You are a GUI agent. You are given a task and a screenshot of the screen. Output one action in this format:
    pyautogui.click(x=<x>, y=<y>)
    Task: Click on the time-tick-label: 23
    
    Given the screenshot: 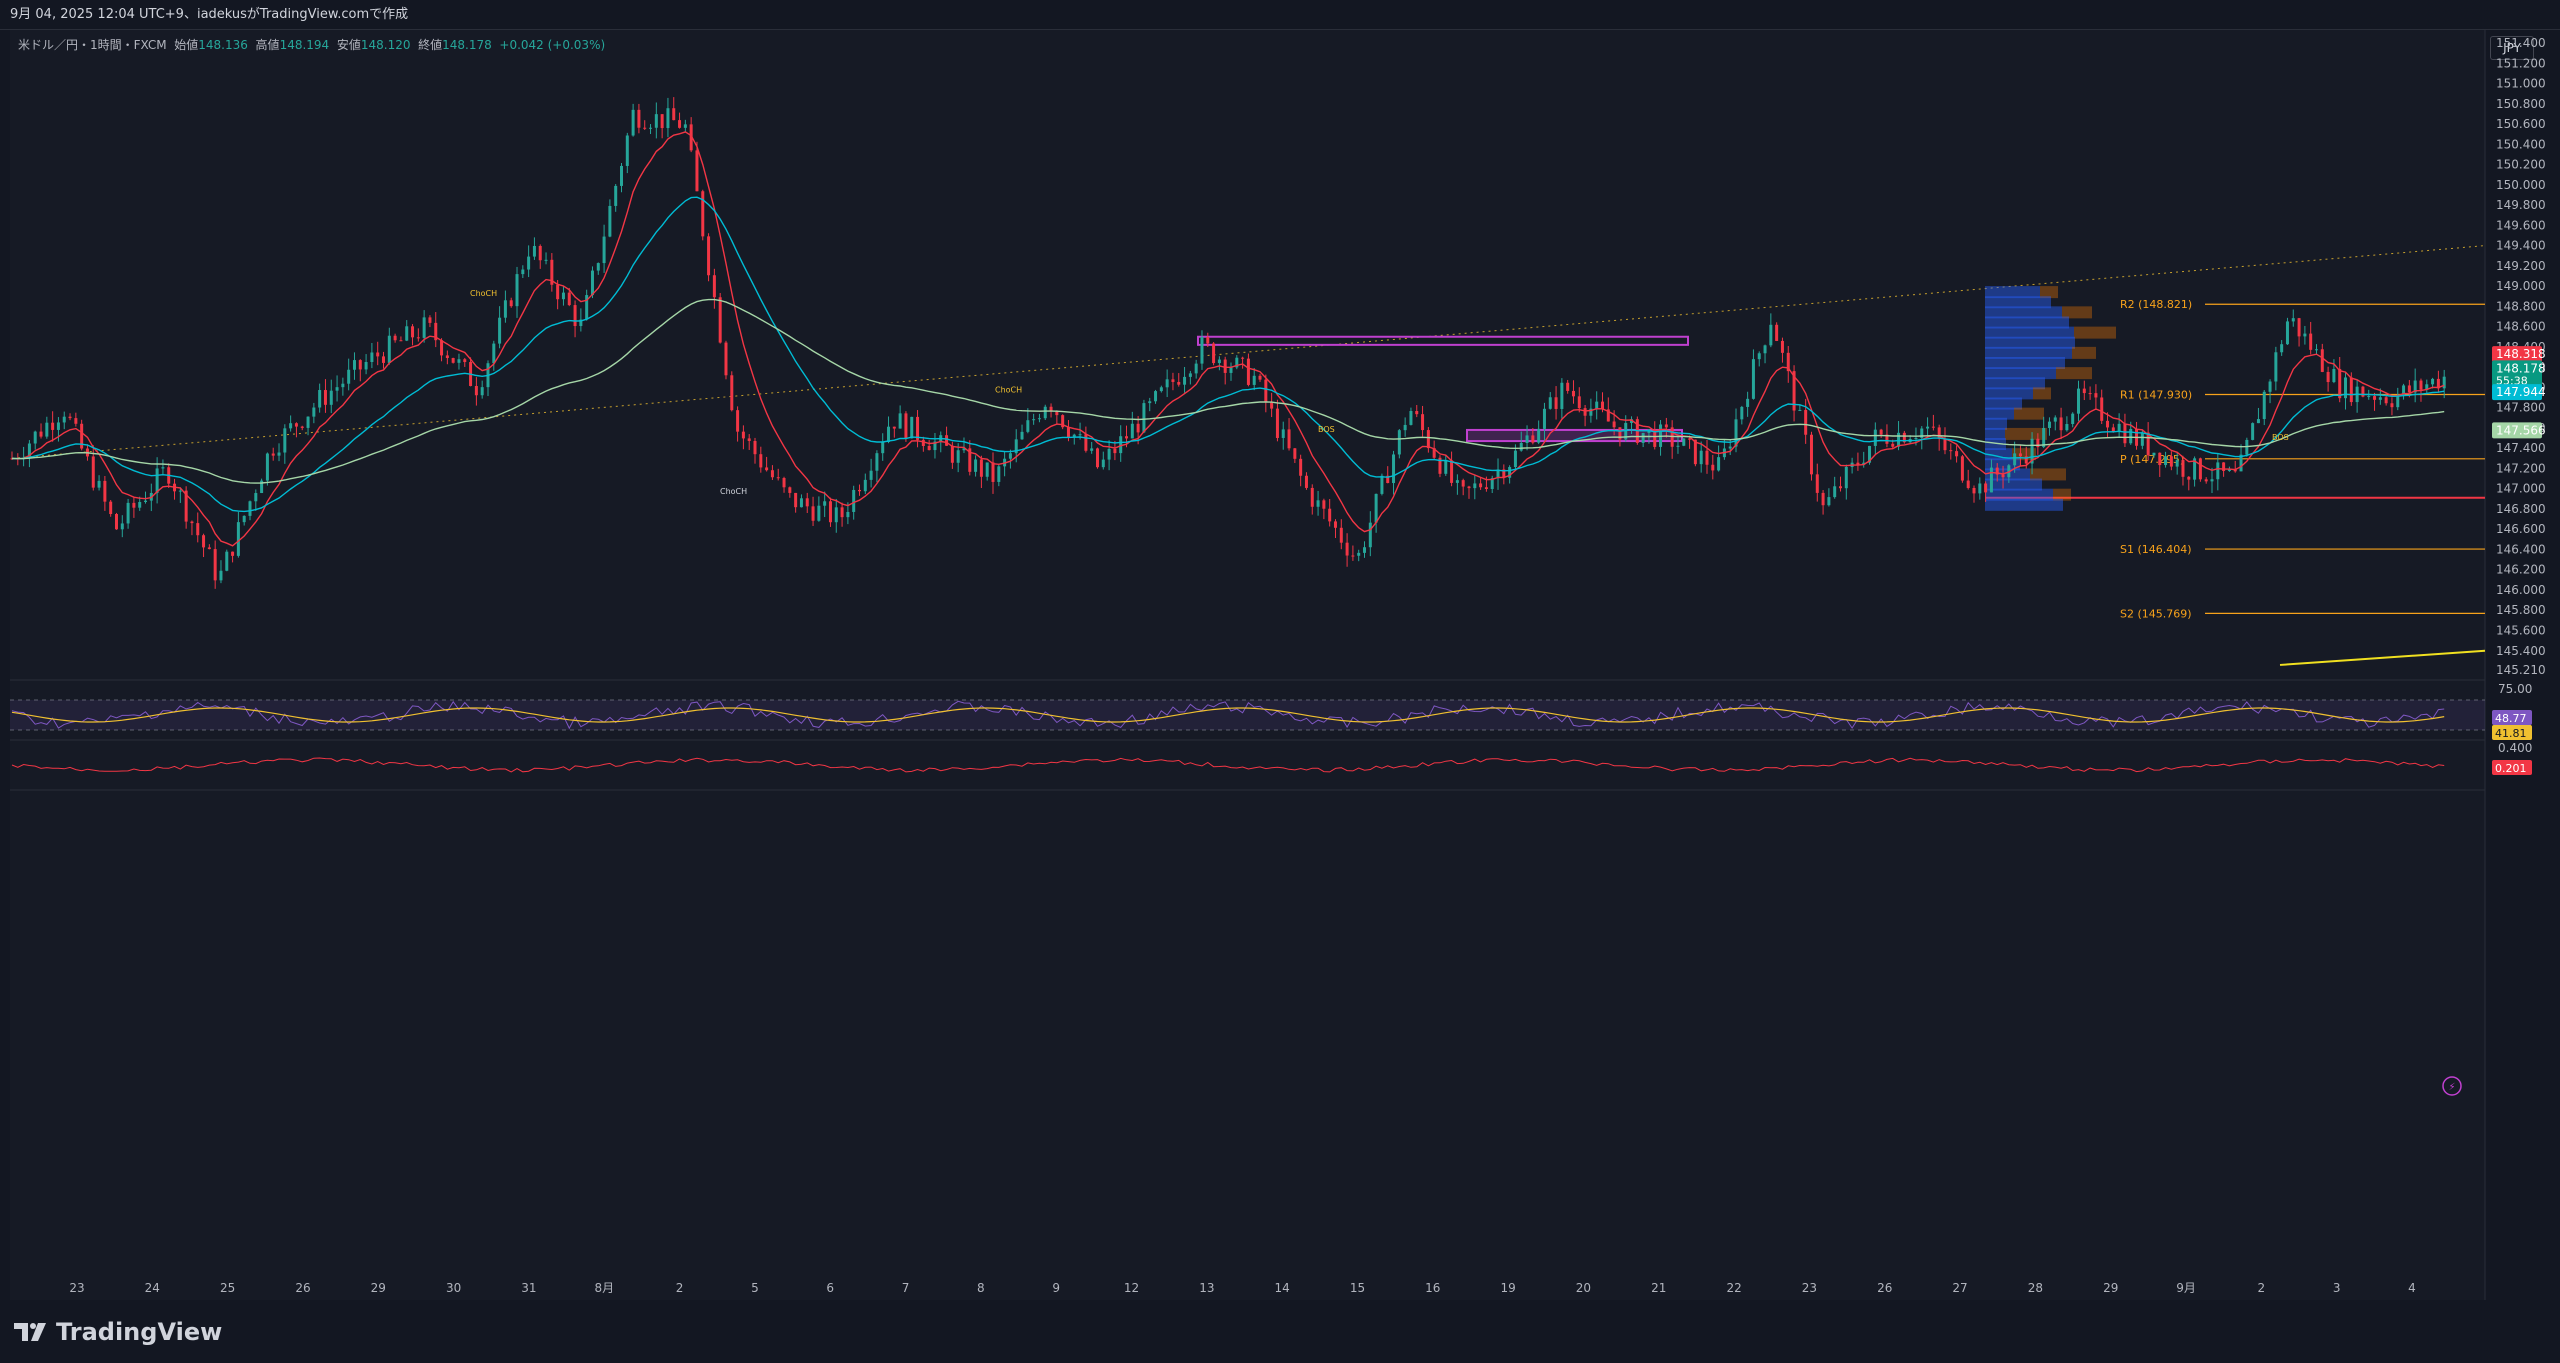 What is the action you would take?
    pyautogui.click(x=1809, y=1288)
    